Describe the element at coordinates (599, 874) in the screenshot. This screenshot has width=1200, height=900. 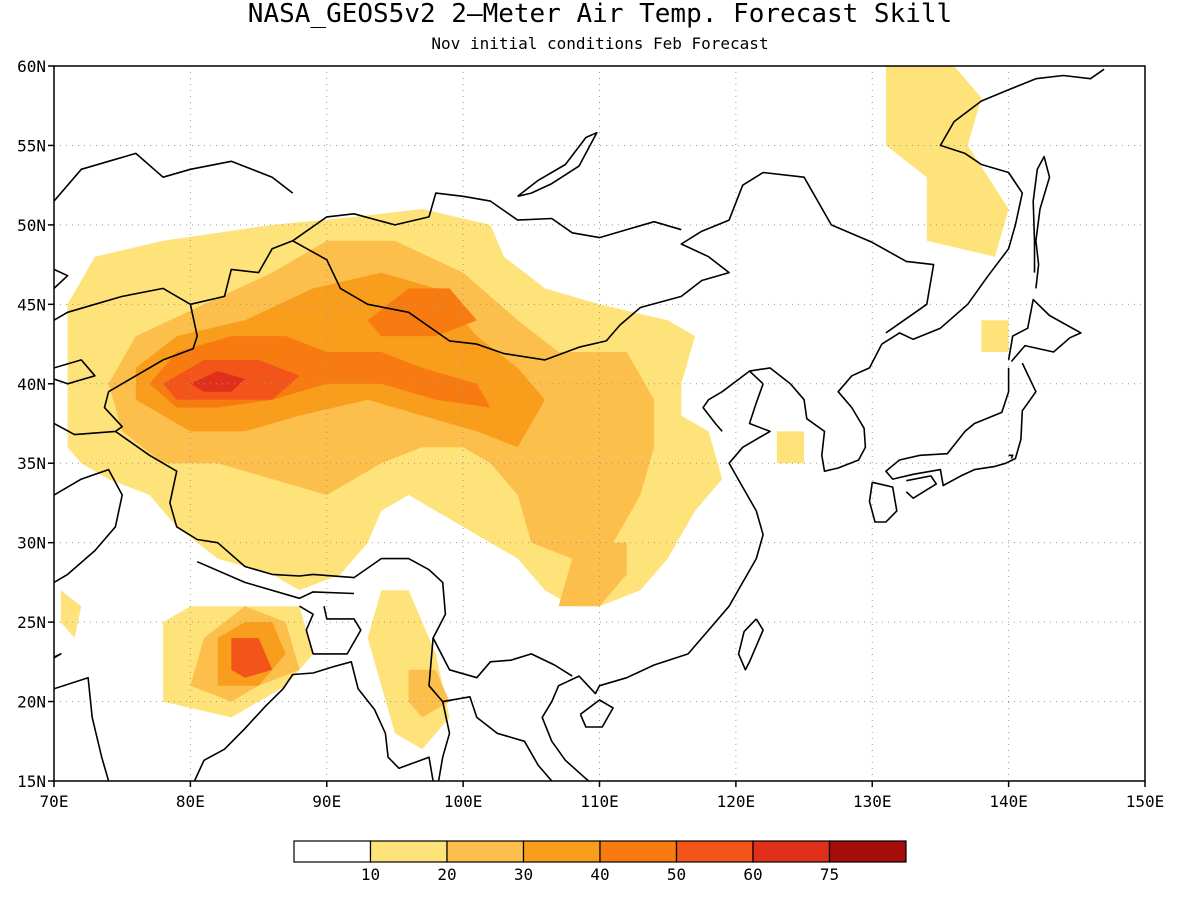
I see `legend-label: 40` at that location.